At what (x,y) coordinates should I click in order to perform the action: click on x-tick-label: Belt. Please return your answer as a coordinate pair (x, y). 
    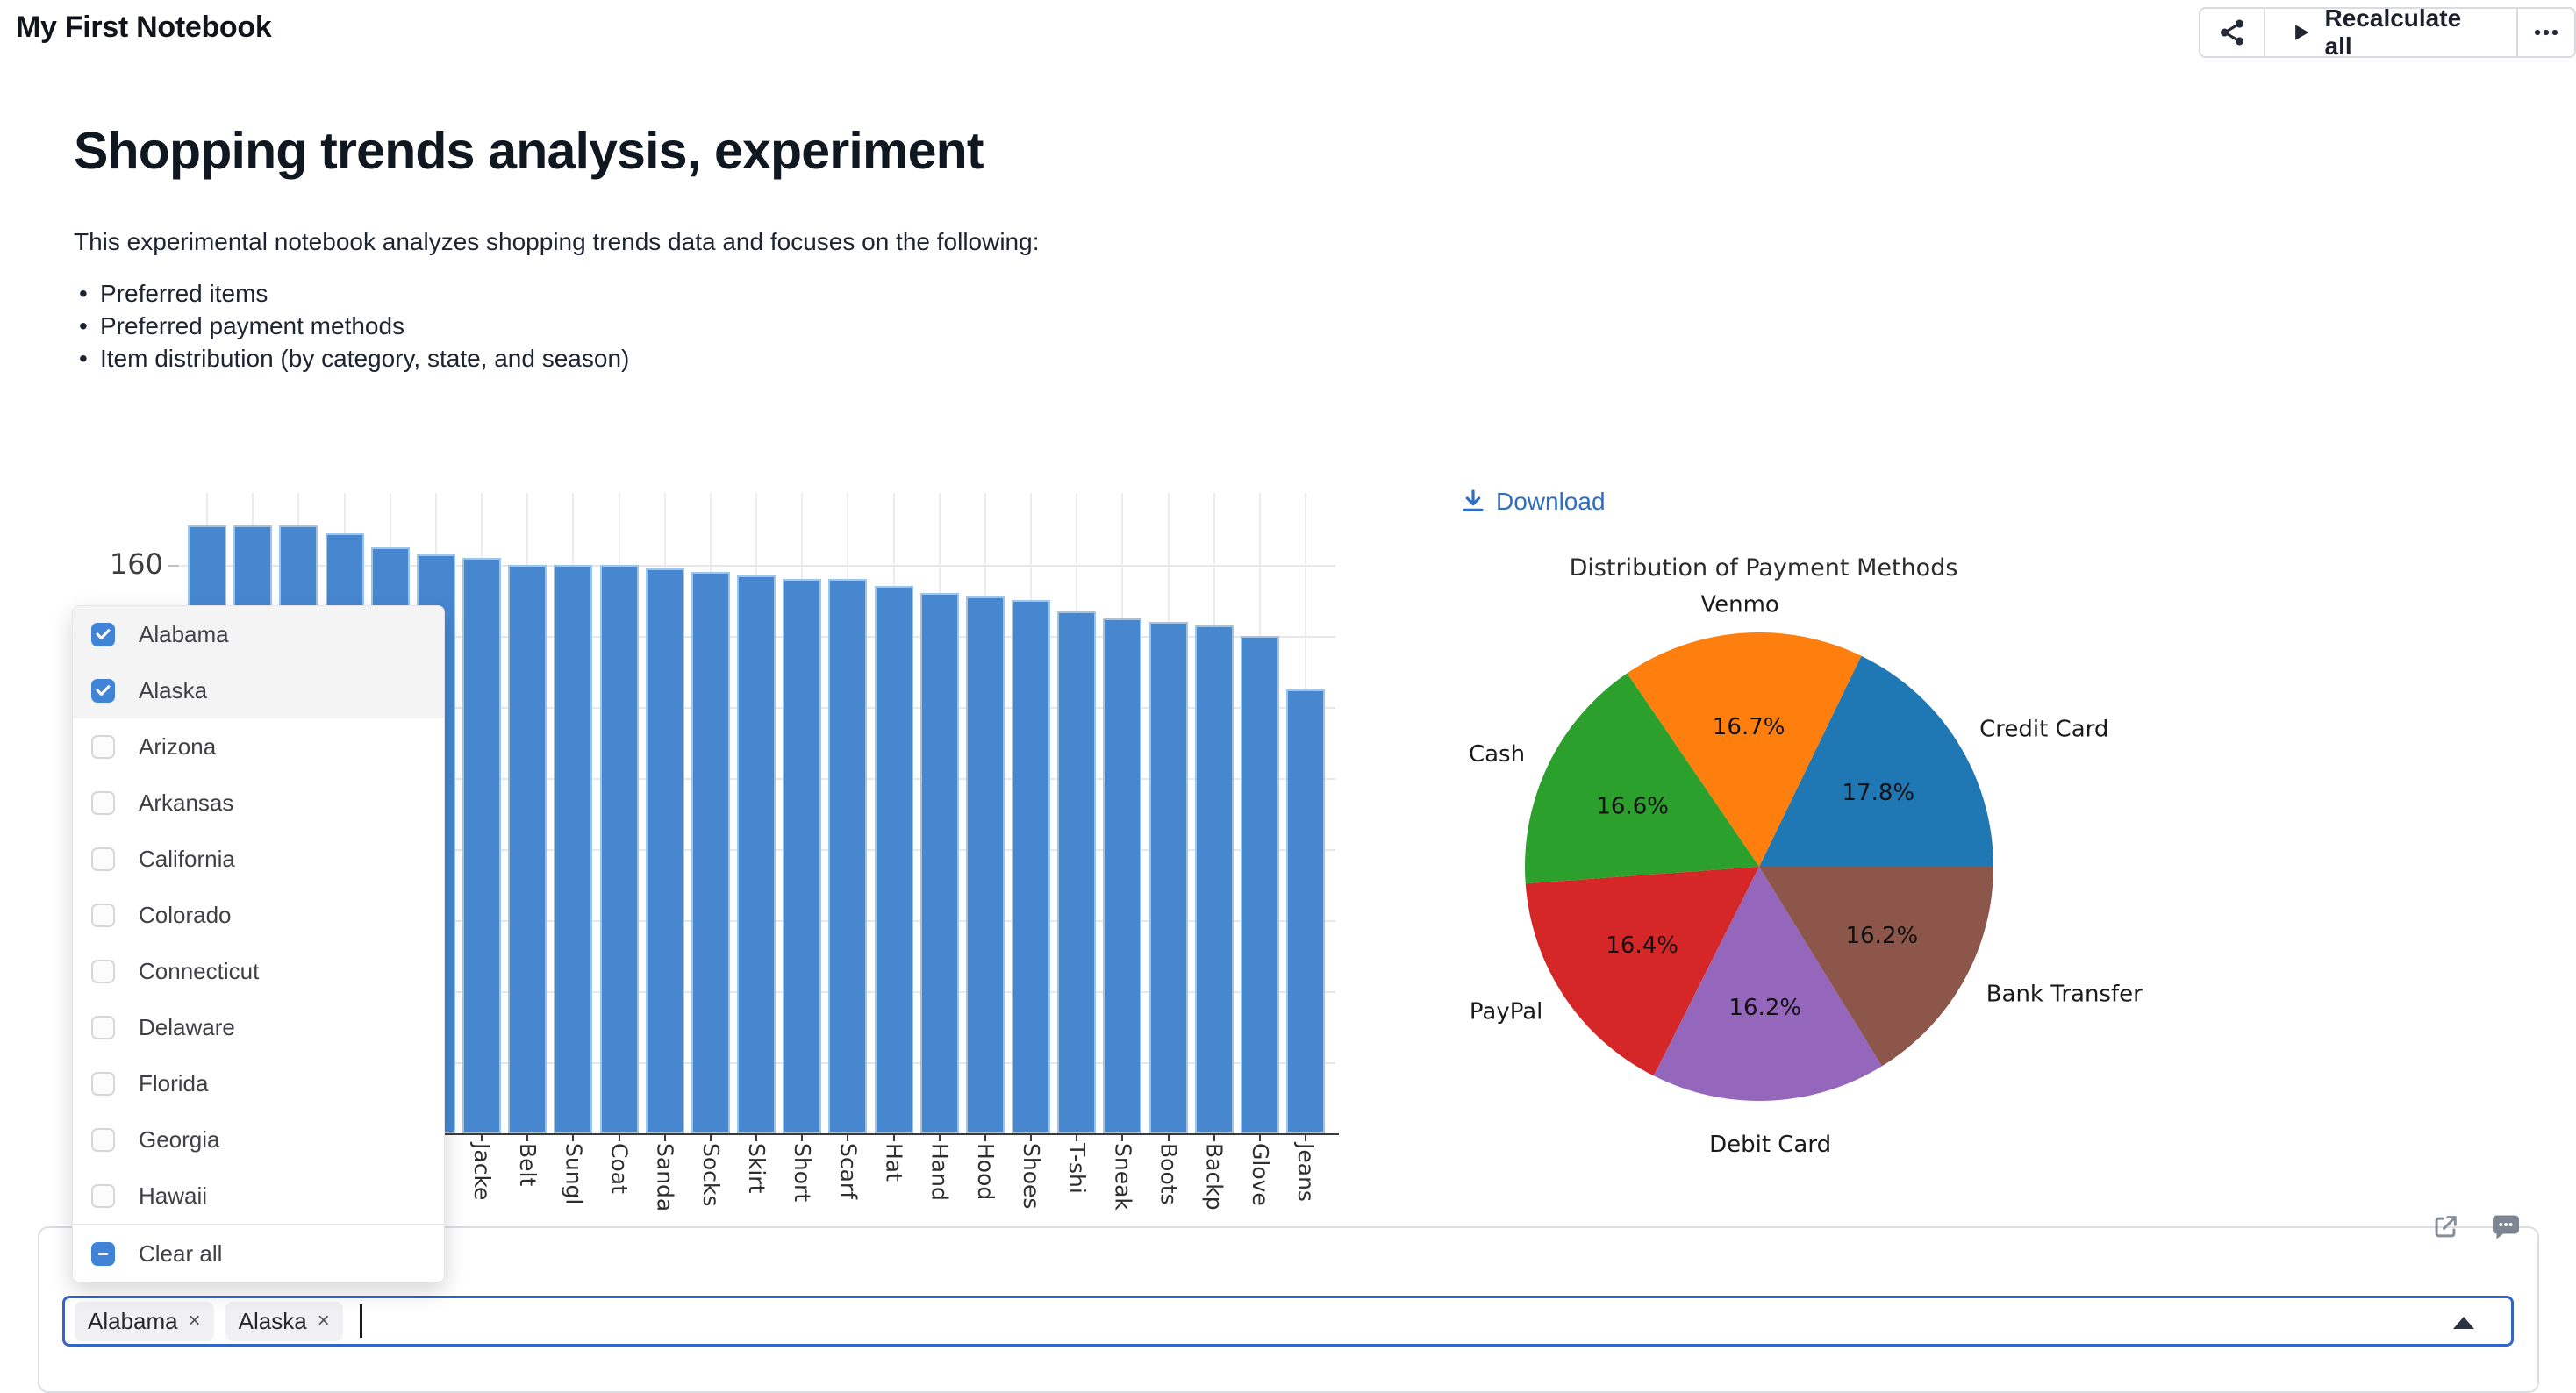
    Looking at the image, I should click on (528, 1165).